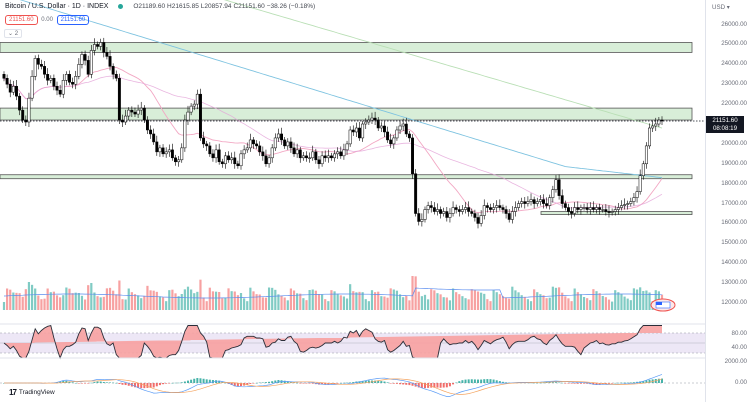 The height and width of the screenshot is (402, 750). What do you see at coordinates (739, 347) in the screenshot?
I see `rsi-tick: 40.00` at bounding box center [739, 347].